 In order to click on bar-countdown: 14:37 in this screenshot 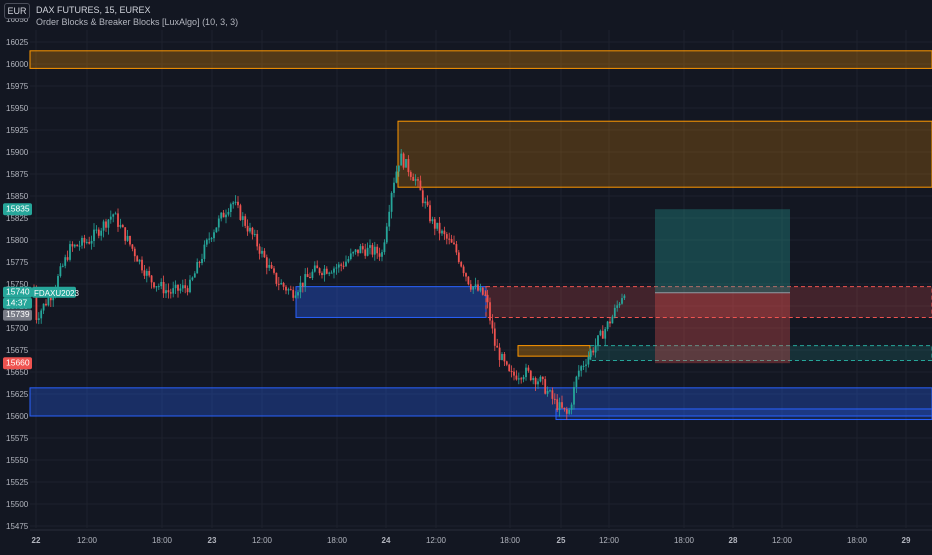, I will do `click(17, 302)`.